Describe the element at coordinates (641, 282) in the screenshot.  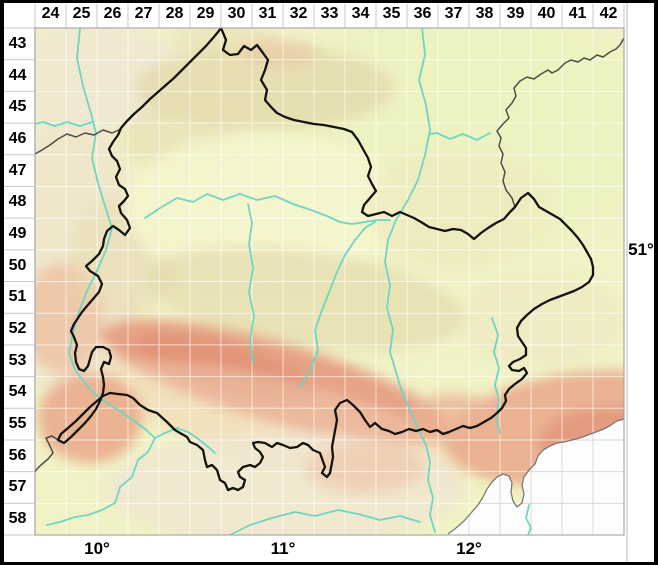
I see `right-margin` at that location.